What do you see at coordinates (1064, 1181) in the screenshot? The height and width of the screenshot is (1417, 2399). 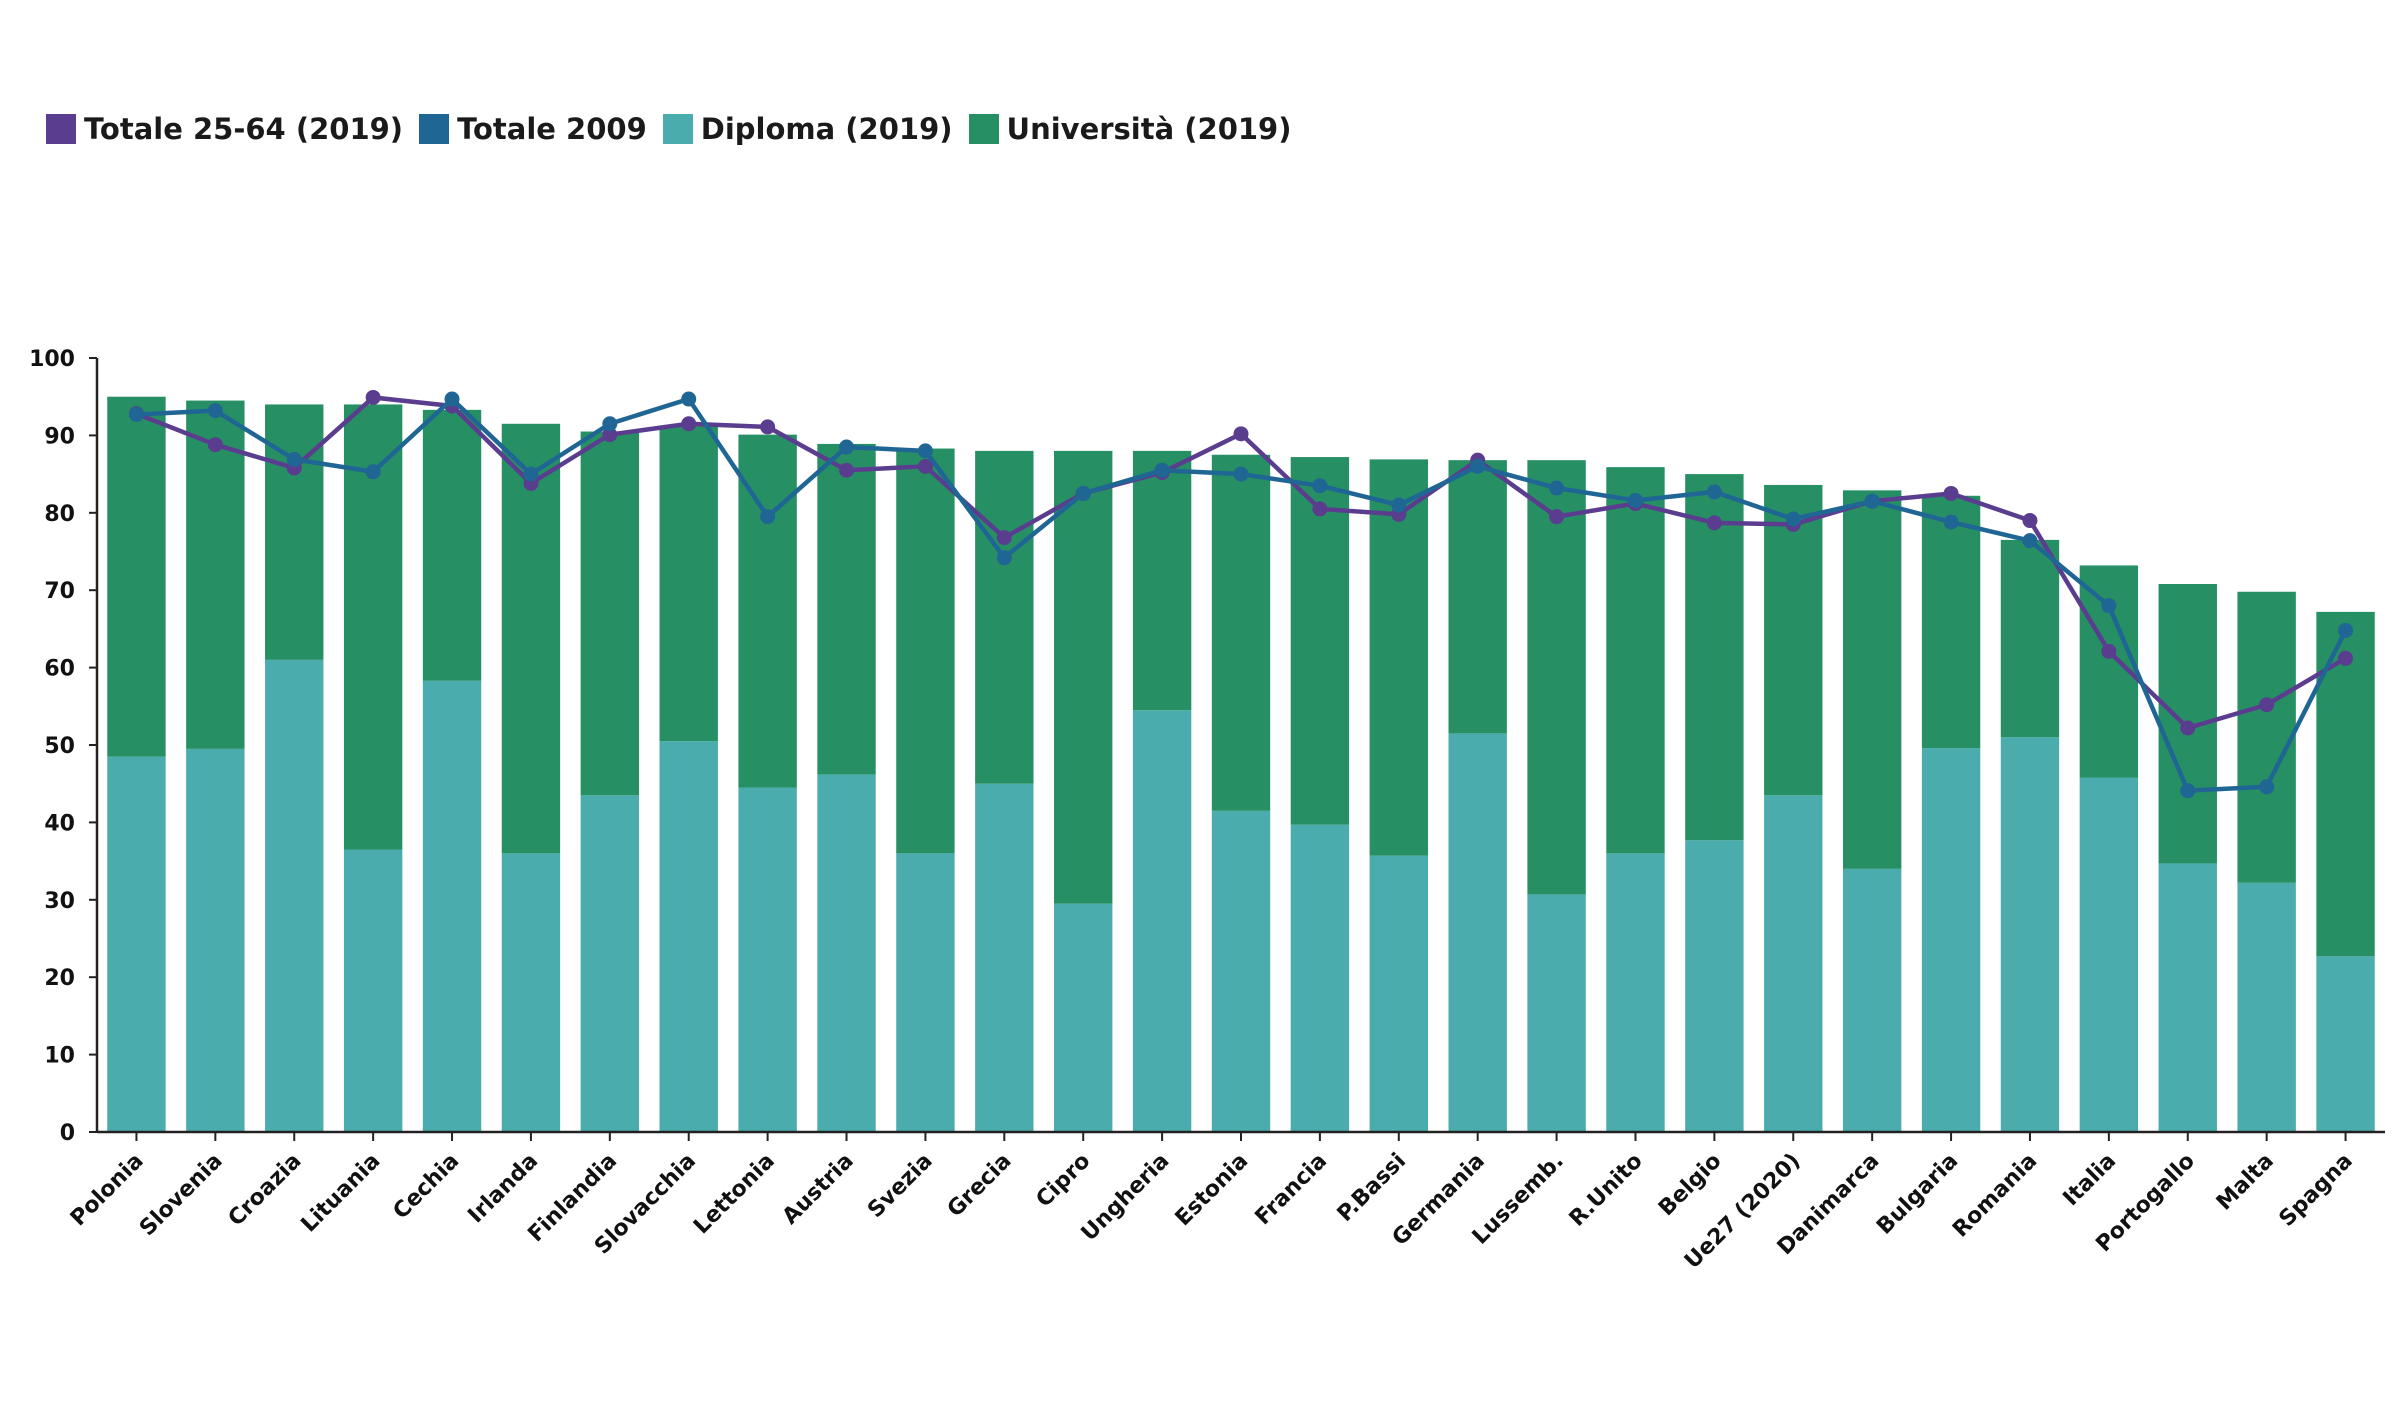 I see `x-tick-label-12: Cipro` at bounding box center [1064, 1181].